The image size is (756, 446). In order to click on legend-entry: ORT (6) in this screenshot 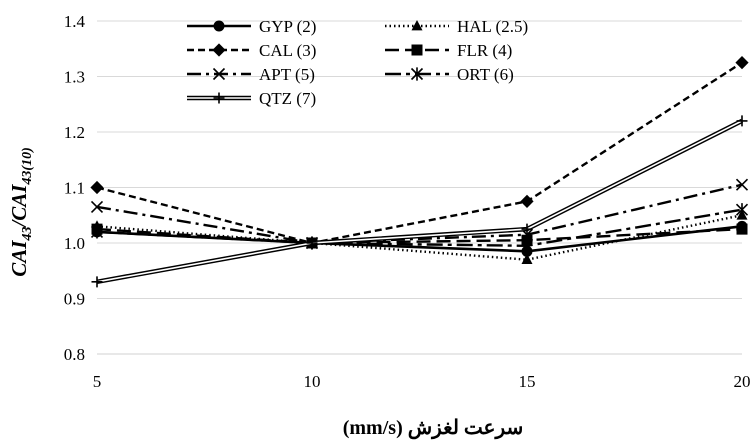, I will do `click(449, 74)`.